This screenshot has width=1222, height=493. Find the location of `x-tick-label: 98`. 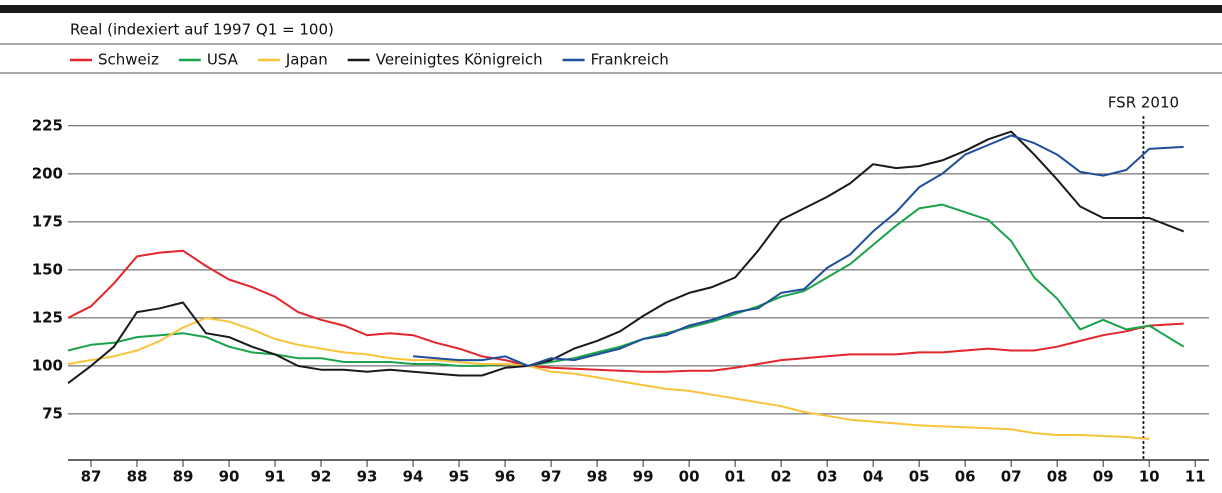

x-tick-label: 98 is located at coordinates (597, 477).